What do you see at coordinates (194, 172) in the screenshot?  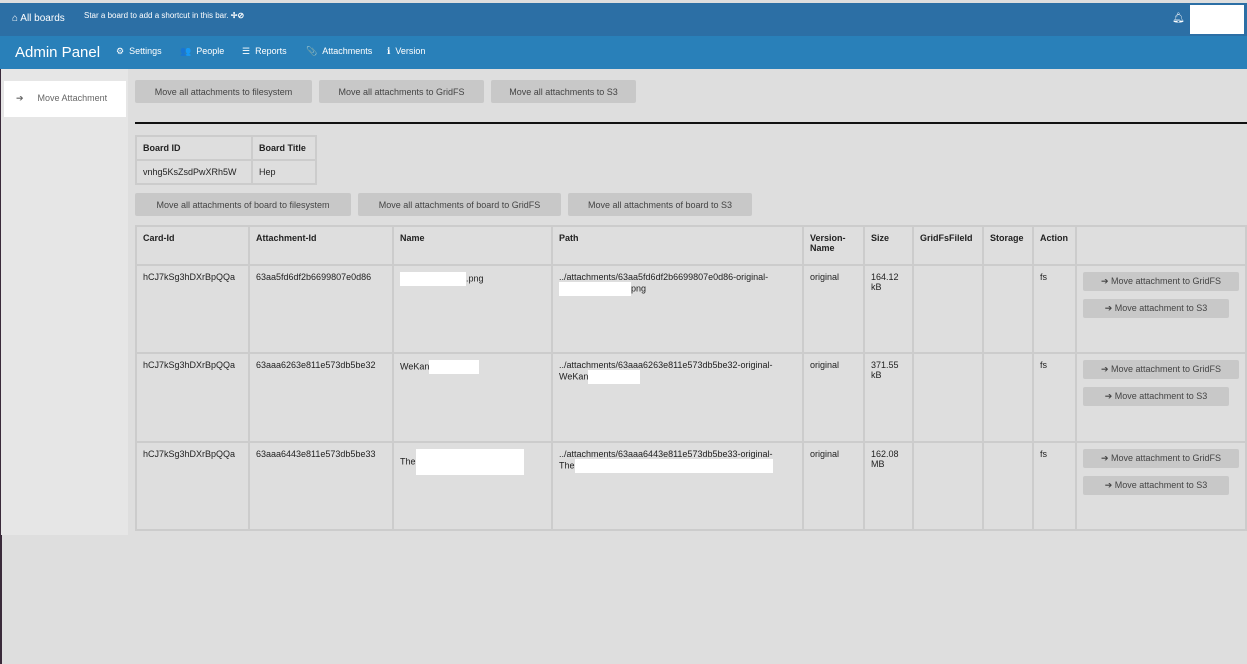 I see `board-id: vnhg5KsZsdPwXRh5W` at bounding box center [194, 172].